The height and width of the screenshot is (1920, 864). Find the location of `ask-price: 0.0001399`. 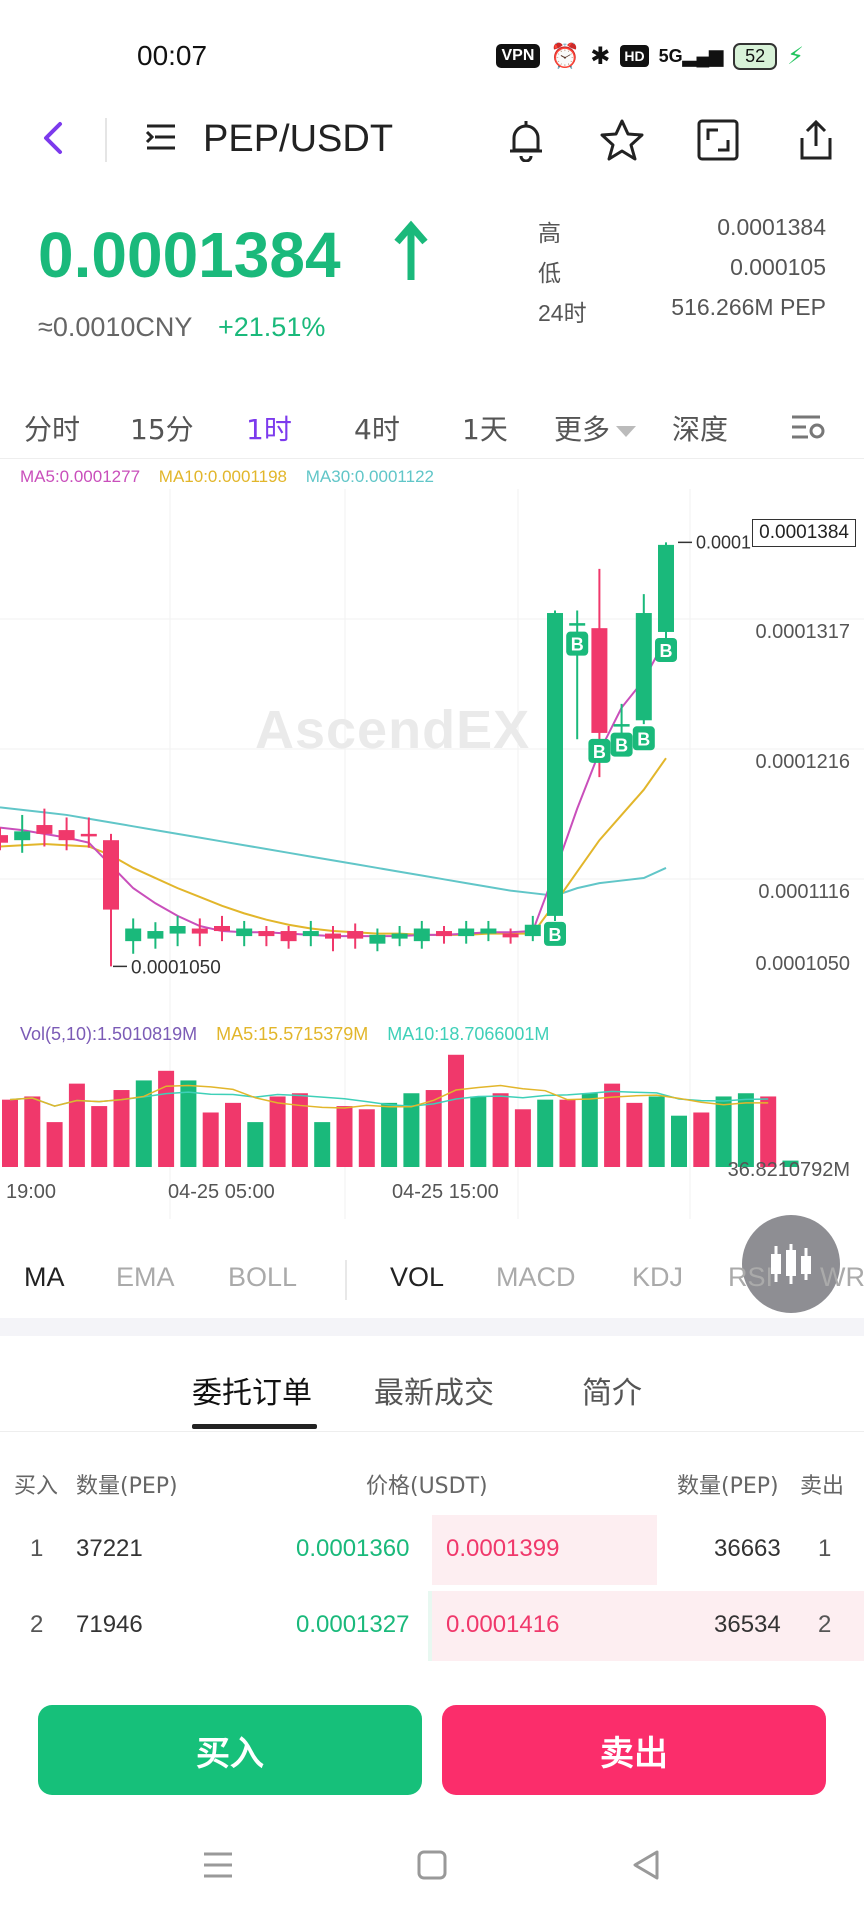

ask-price: 0.0001399 is located at coordinates (503, 1548).